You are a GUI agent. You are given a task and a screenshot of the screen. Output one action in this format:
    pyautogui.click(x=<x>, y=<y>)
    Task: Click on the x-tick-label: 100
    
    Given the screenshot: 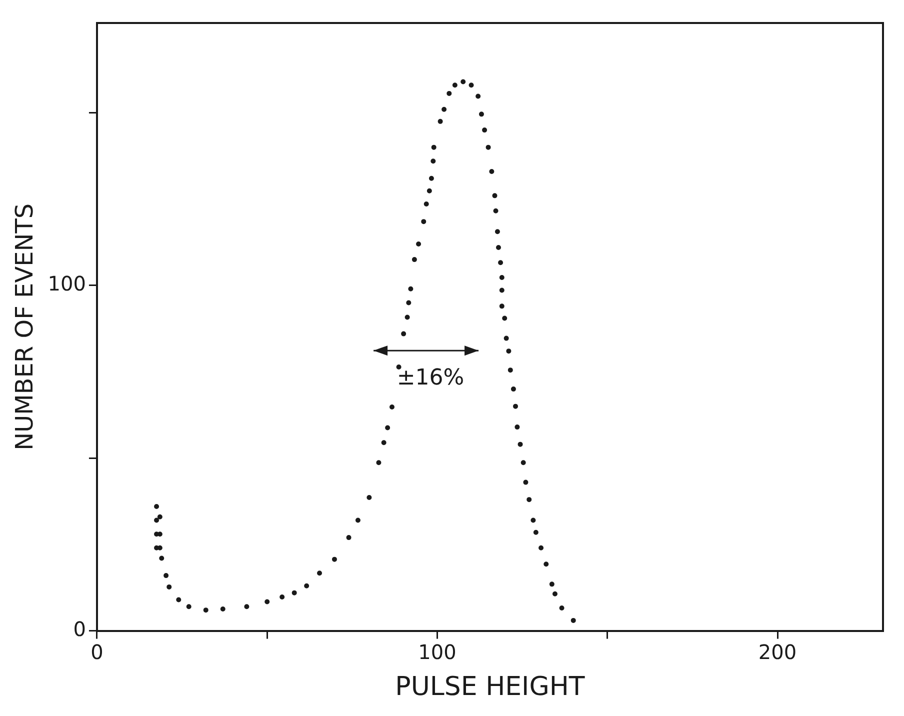 What is the action you would take?
    pyautogui.click(x=437, y=652)
    